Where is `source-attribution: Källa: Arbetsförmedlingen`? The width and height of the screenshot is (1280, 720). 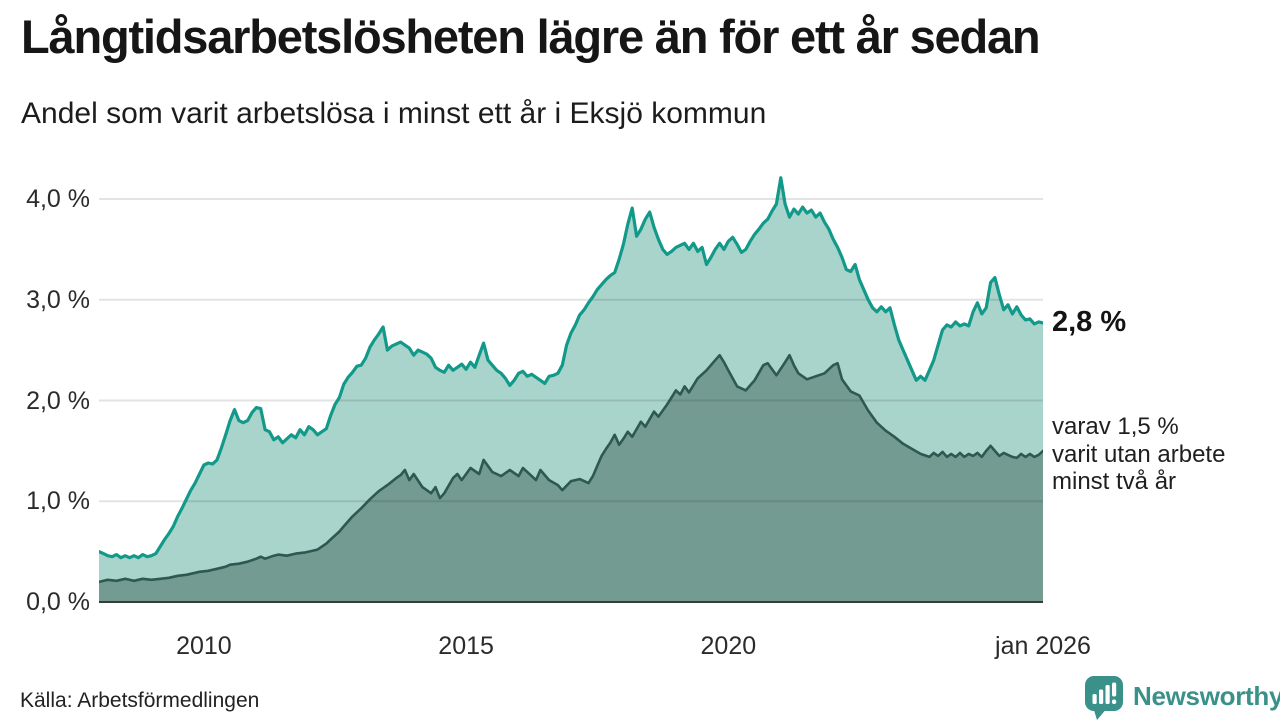
source-attribution: Källa: Arbetsförmedlingen is located at coordinates (140, 700).